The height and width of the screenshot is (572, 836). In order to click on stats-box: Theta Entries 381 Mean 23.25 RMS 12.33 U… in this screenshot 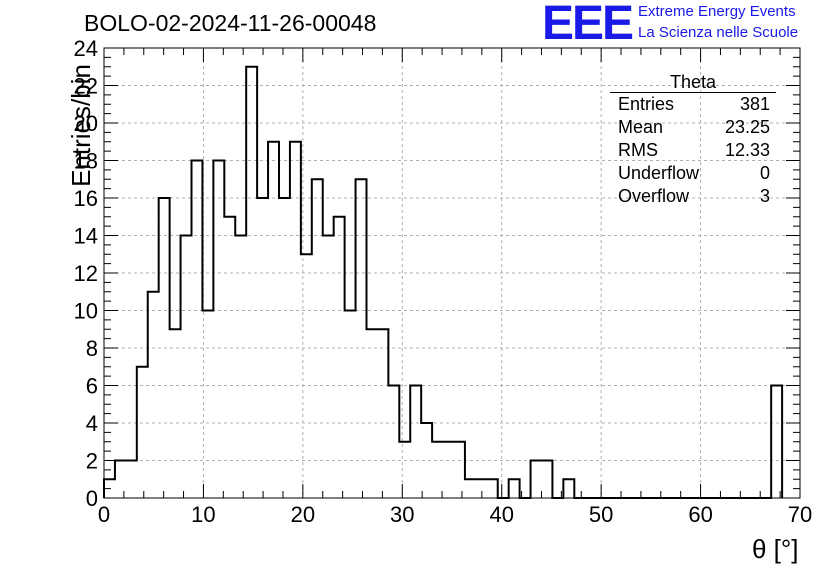, I will do `click(693, 140)`.